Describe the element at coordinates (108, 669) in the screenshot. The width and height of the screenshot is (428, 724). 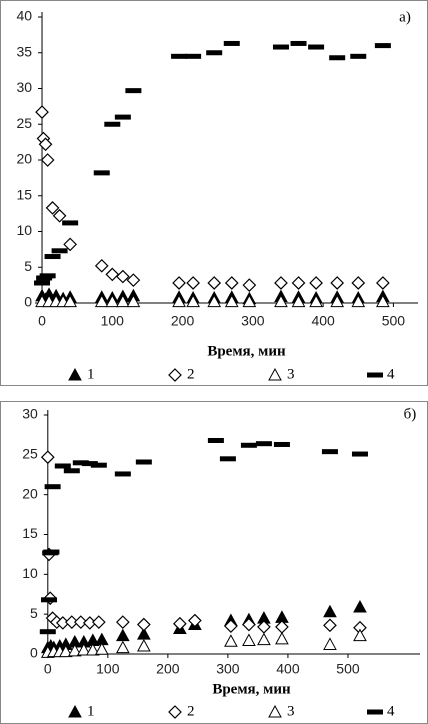
I see `x-tick-label: 100` at that location.